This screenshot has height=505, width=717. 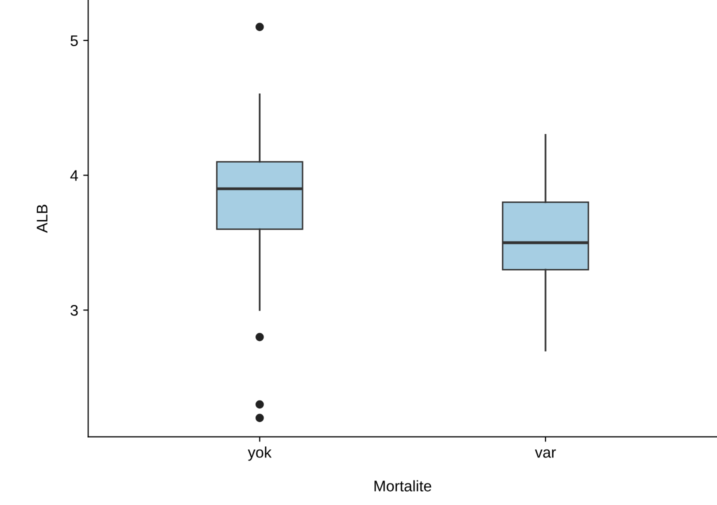 I want to click on x-axis-title: Mortalite, so click(x=403, y=486).